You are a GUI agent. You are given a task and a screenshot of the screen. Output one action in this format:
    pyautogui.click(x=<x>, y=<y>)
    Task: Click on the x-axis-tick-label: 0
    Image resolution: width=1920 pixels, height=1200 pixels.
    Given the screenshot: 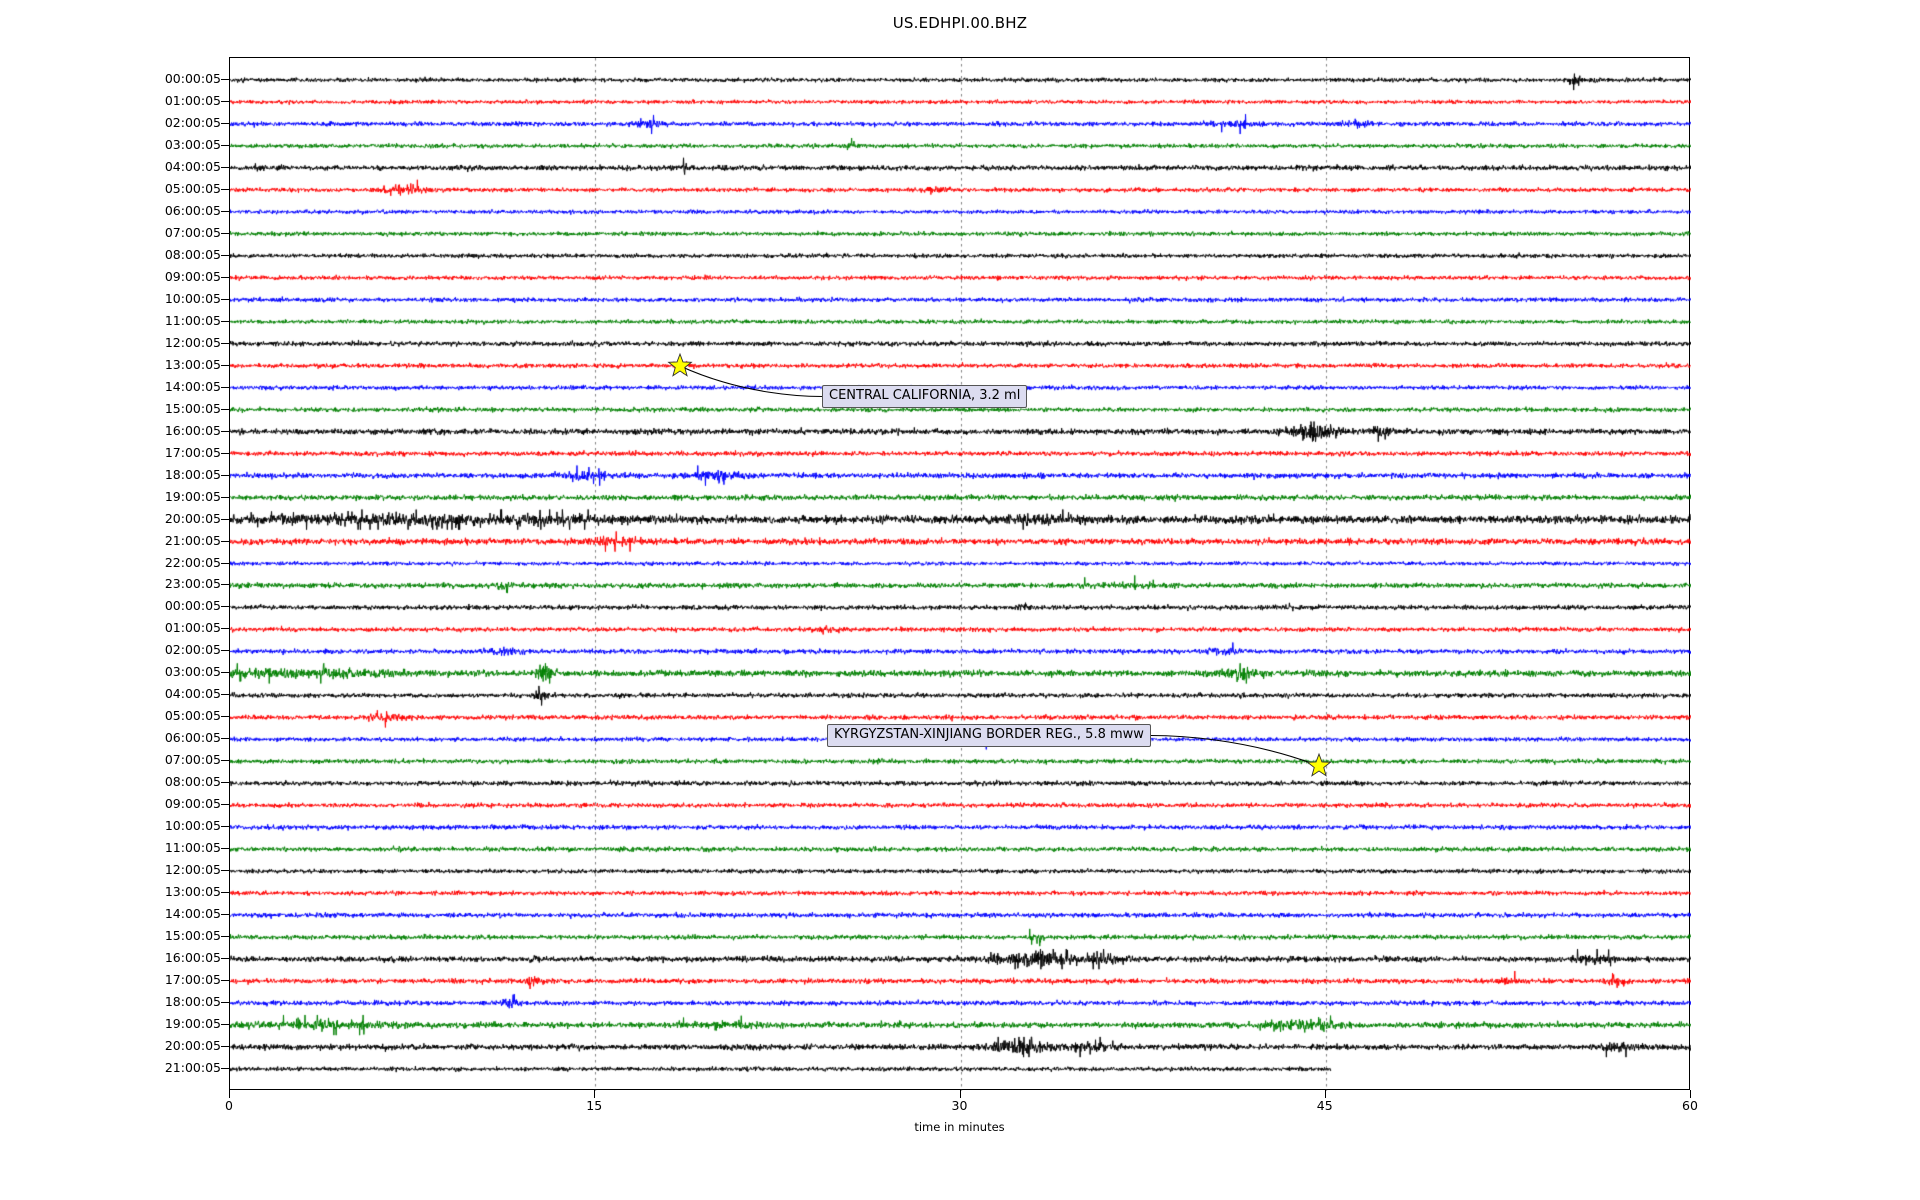 What is the action you would take?
    pyautogui.click(x=229, y=1105)
    